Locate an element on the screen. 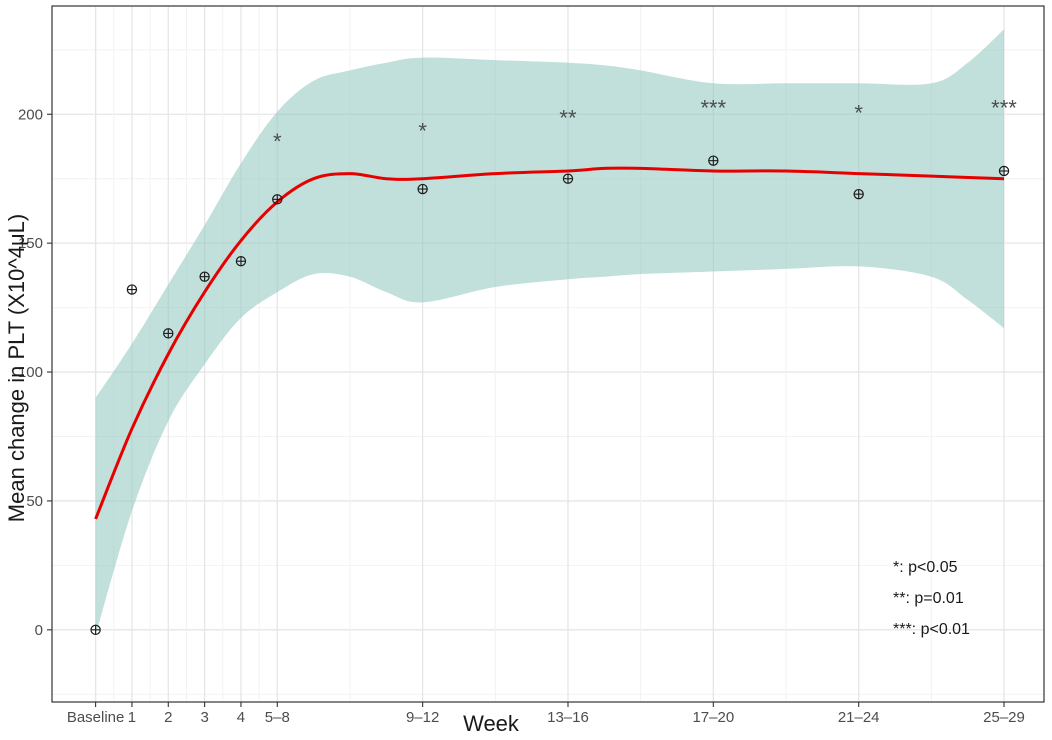 The image size is (1052, 740). x-tick-label: 9–12 is located at coordinates (422, 717).